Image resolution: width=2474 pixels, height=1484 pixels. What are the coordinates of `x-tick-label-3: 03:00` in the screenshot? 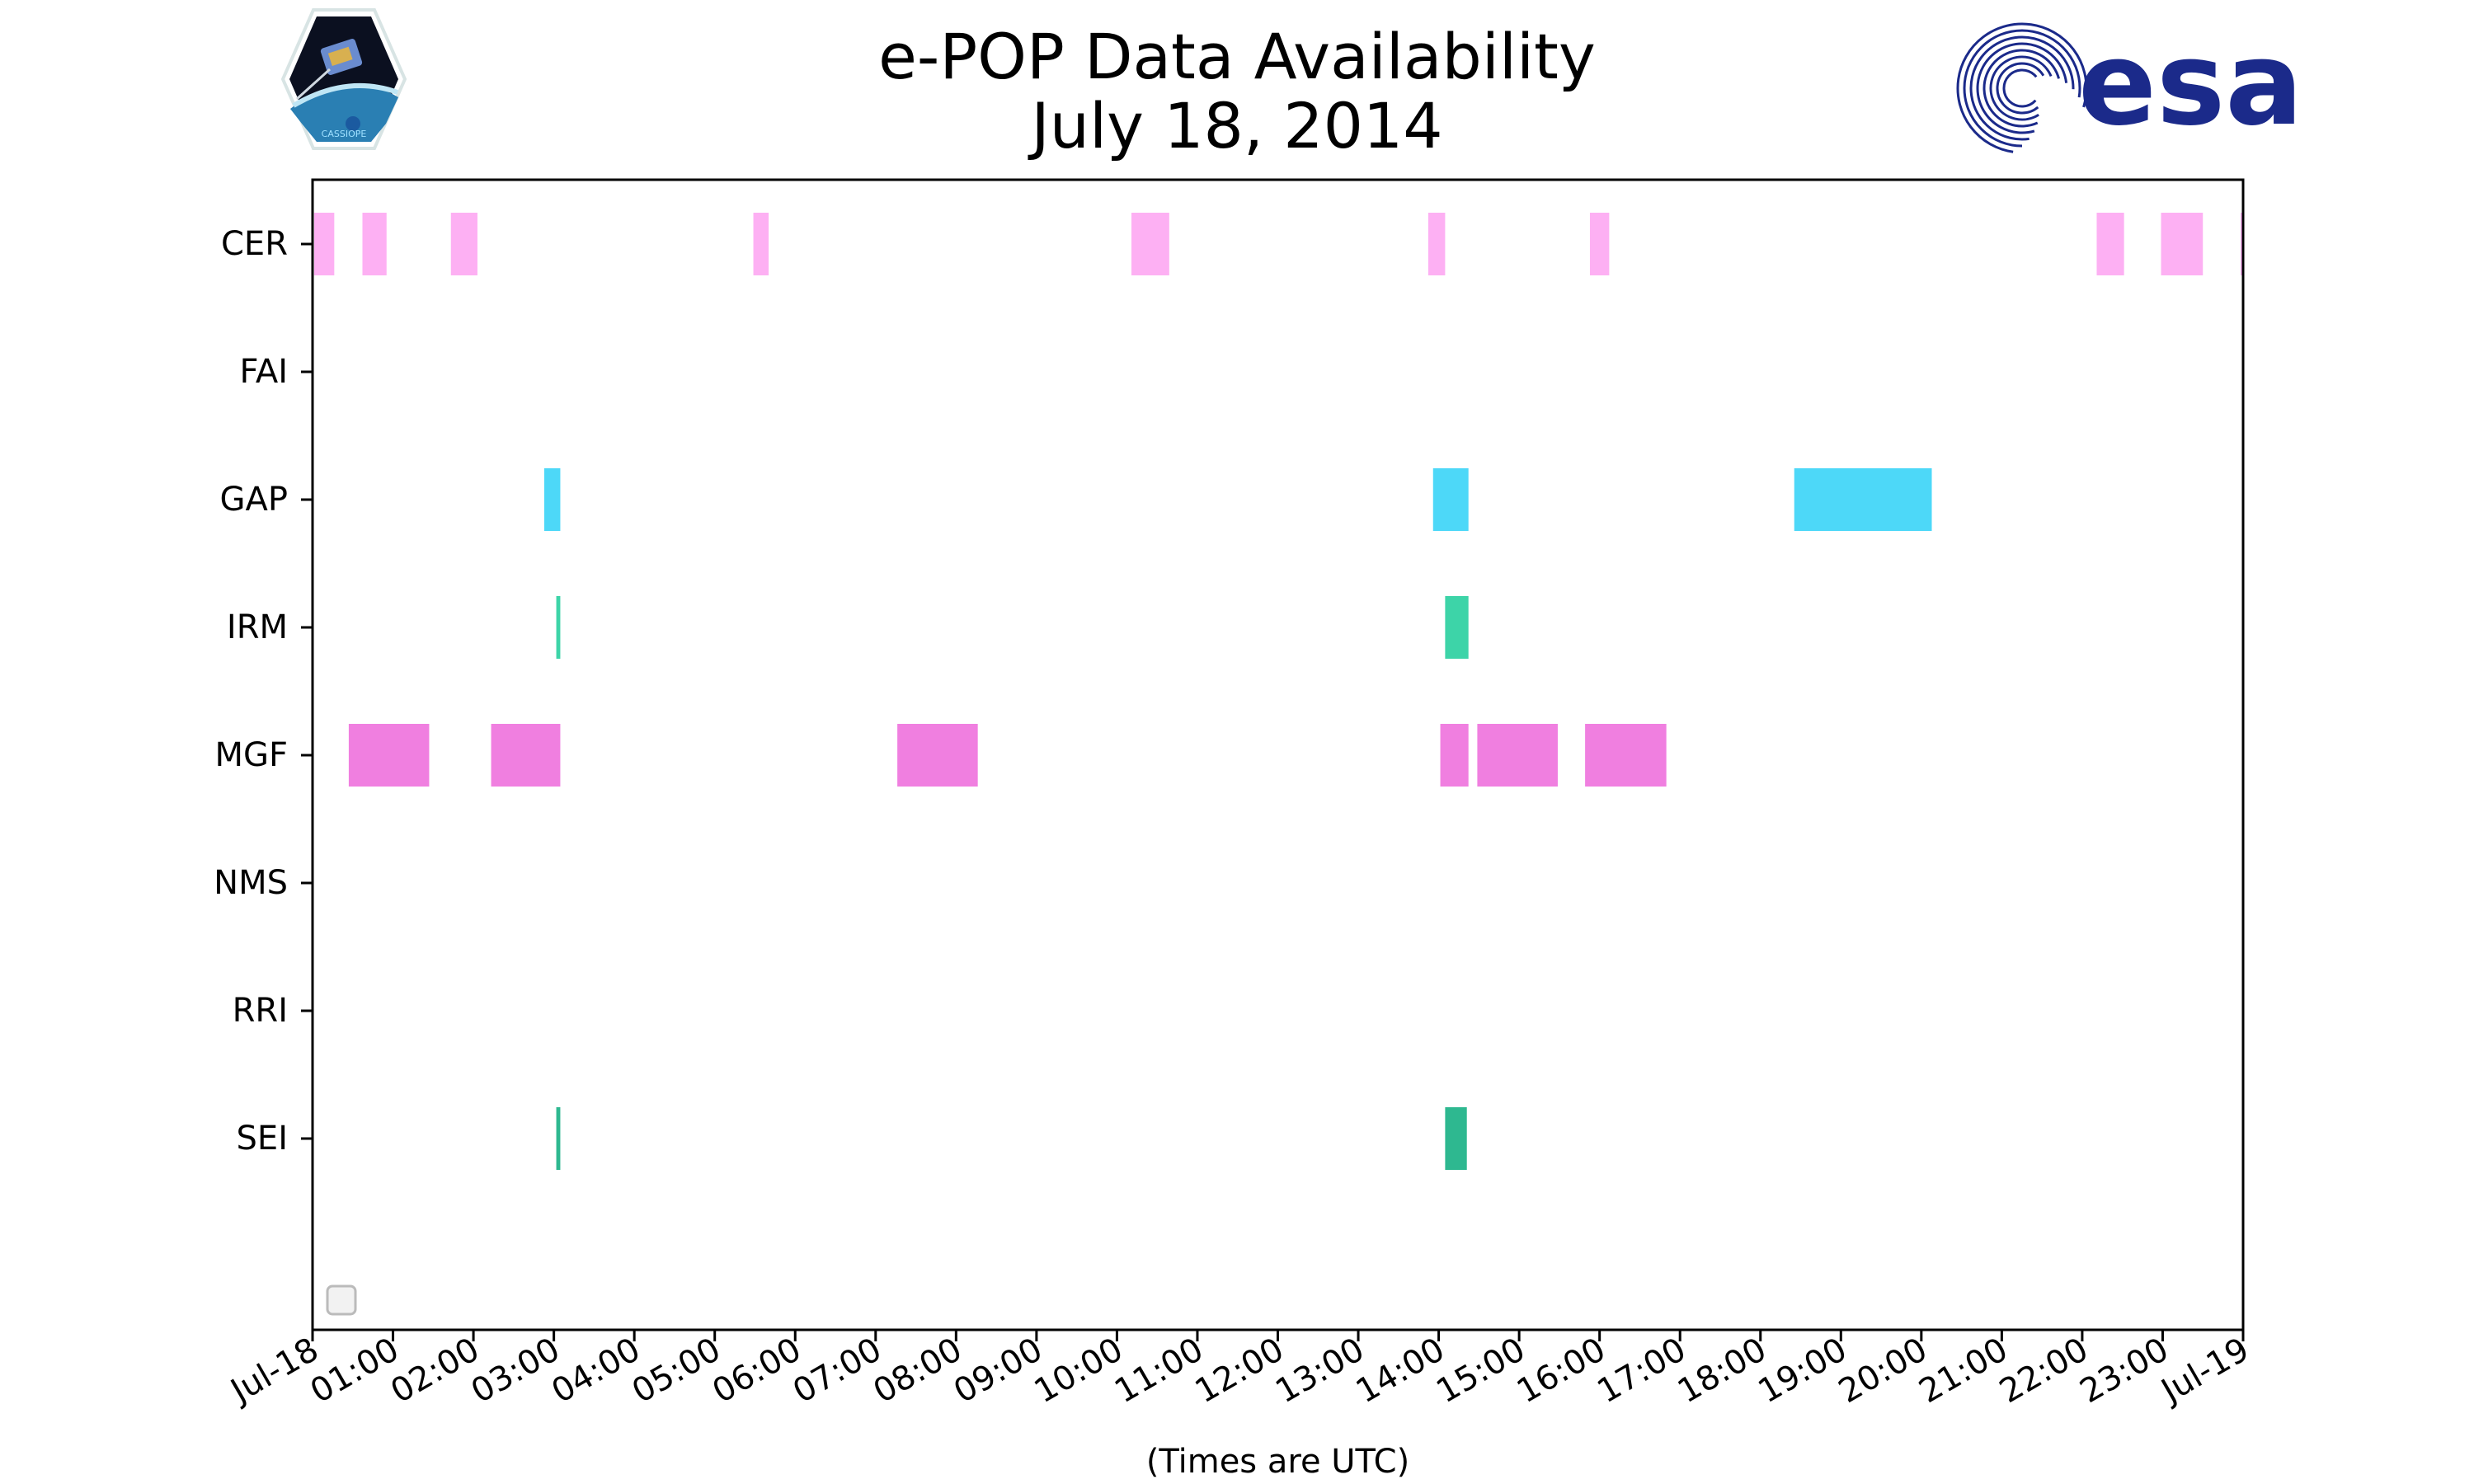 It's located at (516, 1371).